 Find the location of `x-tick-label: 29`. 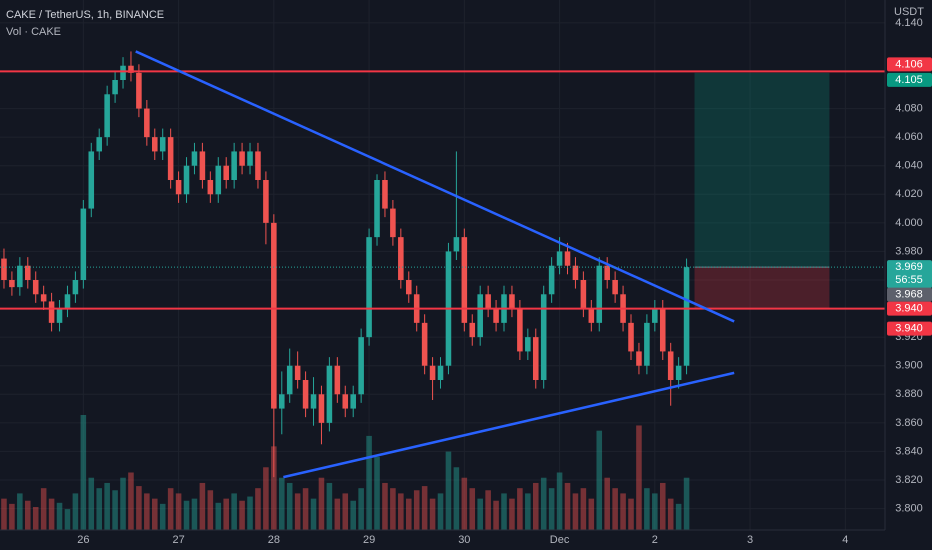

x-tick-label: 29 is located at coordinates (369, 540).